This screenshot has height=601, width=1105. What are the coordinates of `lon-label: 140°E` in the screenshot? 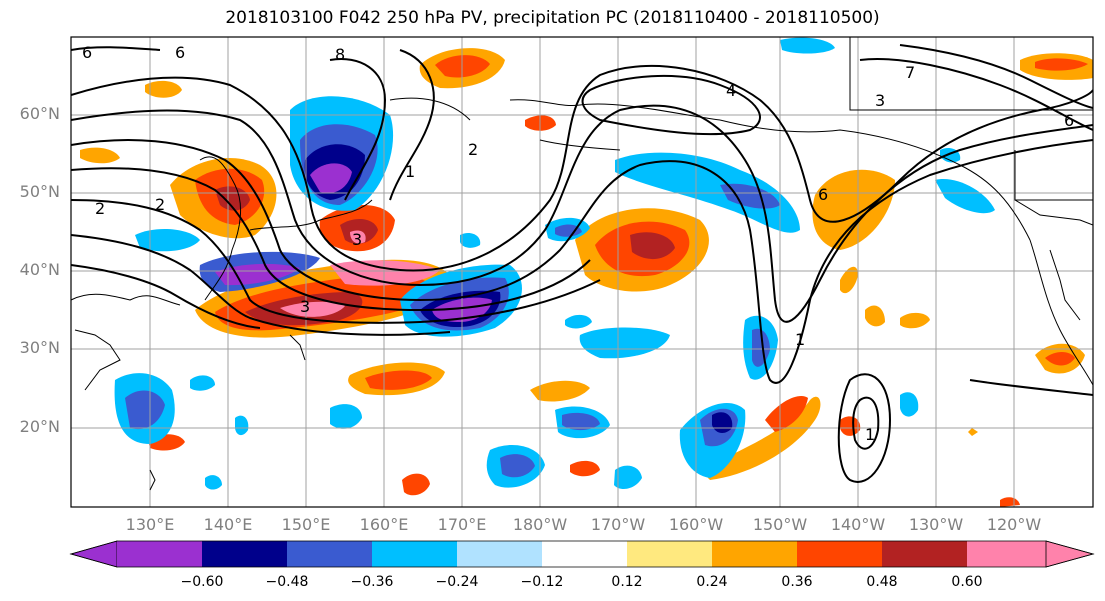 It's located at (228, 524).